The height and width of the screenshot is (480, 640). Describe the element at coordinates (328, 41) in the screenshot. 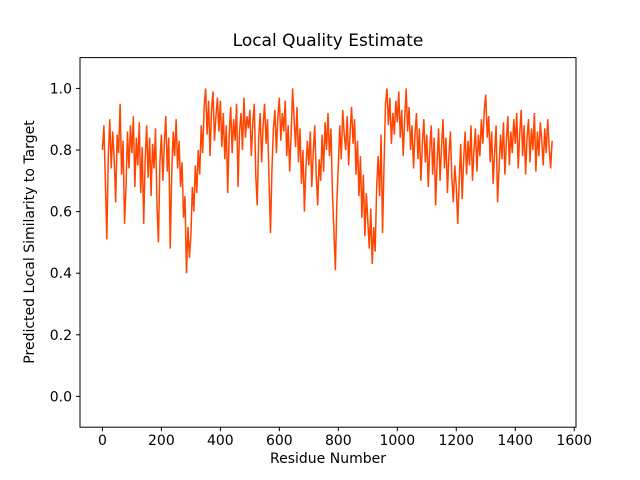

I see `chart-title: Local Quality Estimate` at that location.